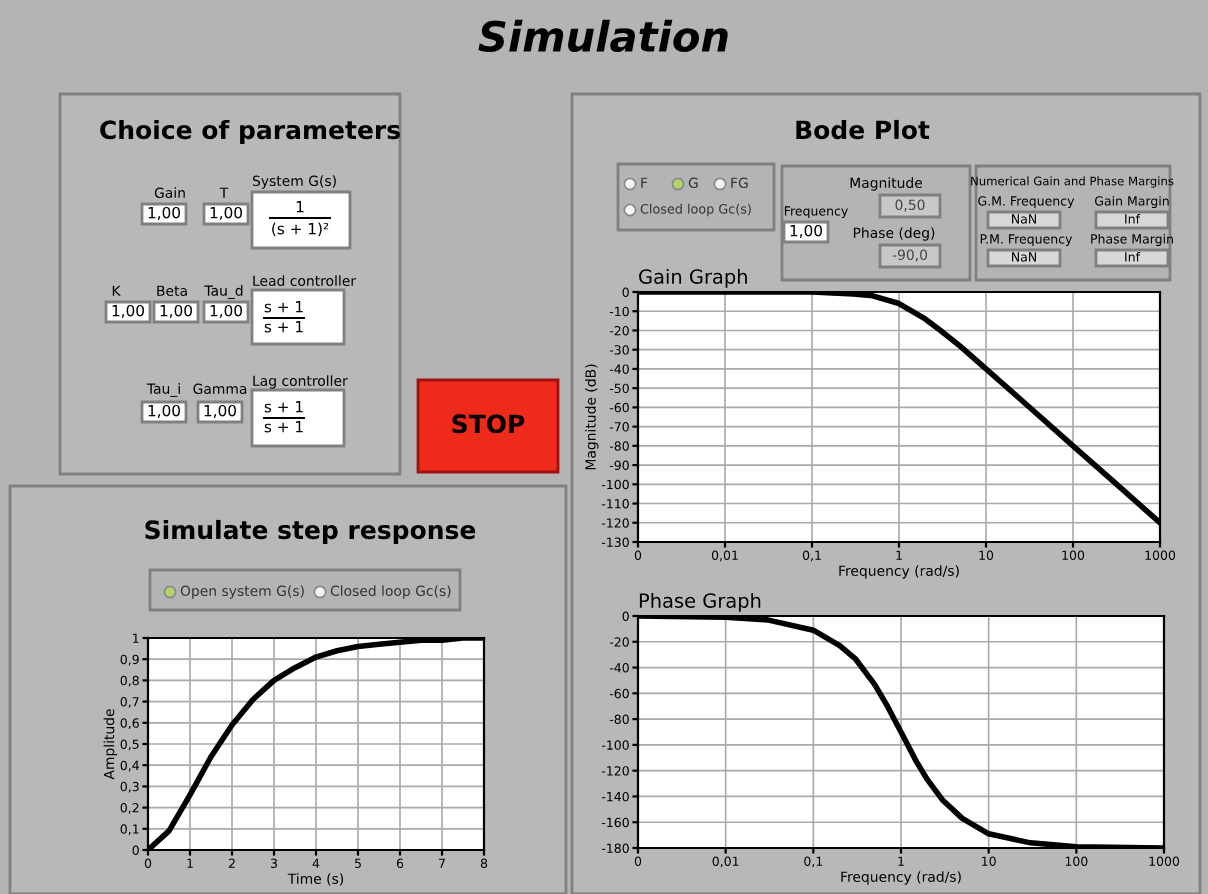  What do you see at coordinates (700, 602) in the screenshot?
I see `chart-title: Phase Graph` at bounding box center [700, 602].